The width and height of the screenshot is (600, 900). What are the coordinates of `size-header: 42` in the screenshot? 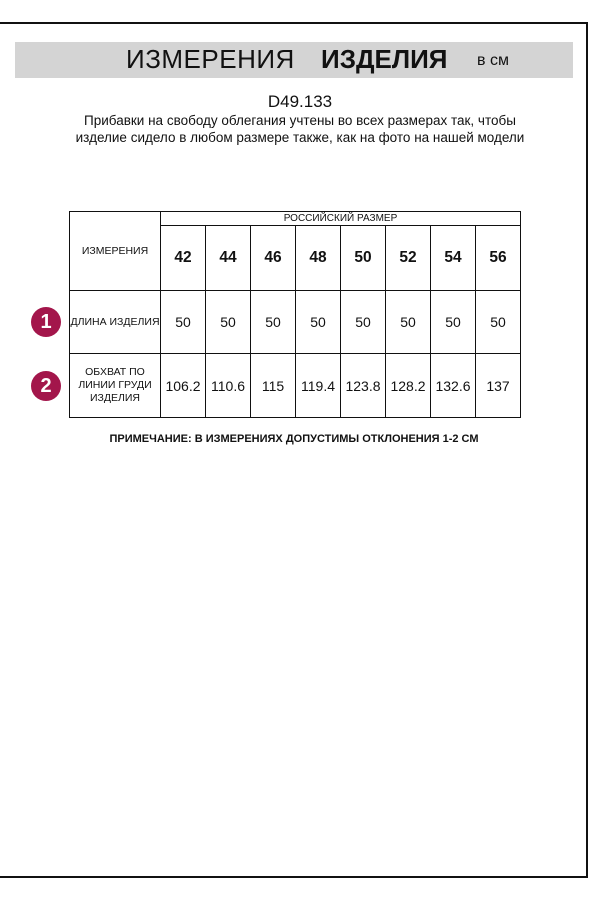 It's located at (183, 258).